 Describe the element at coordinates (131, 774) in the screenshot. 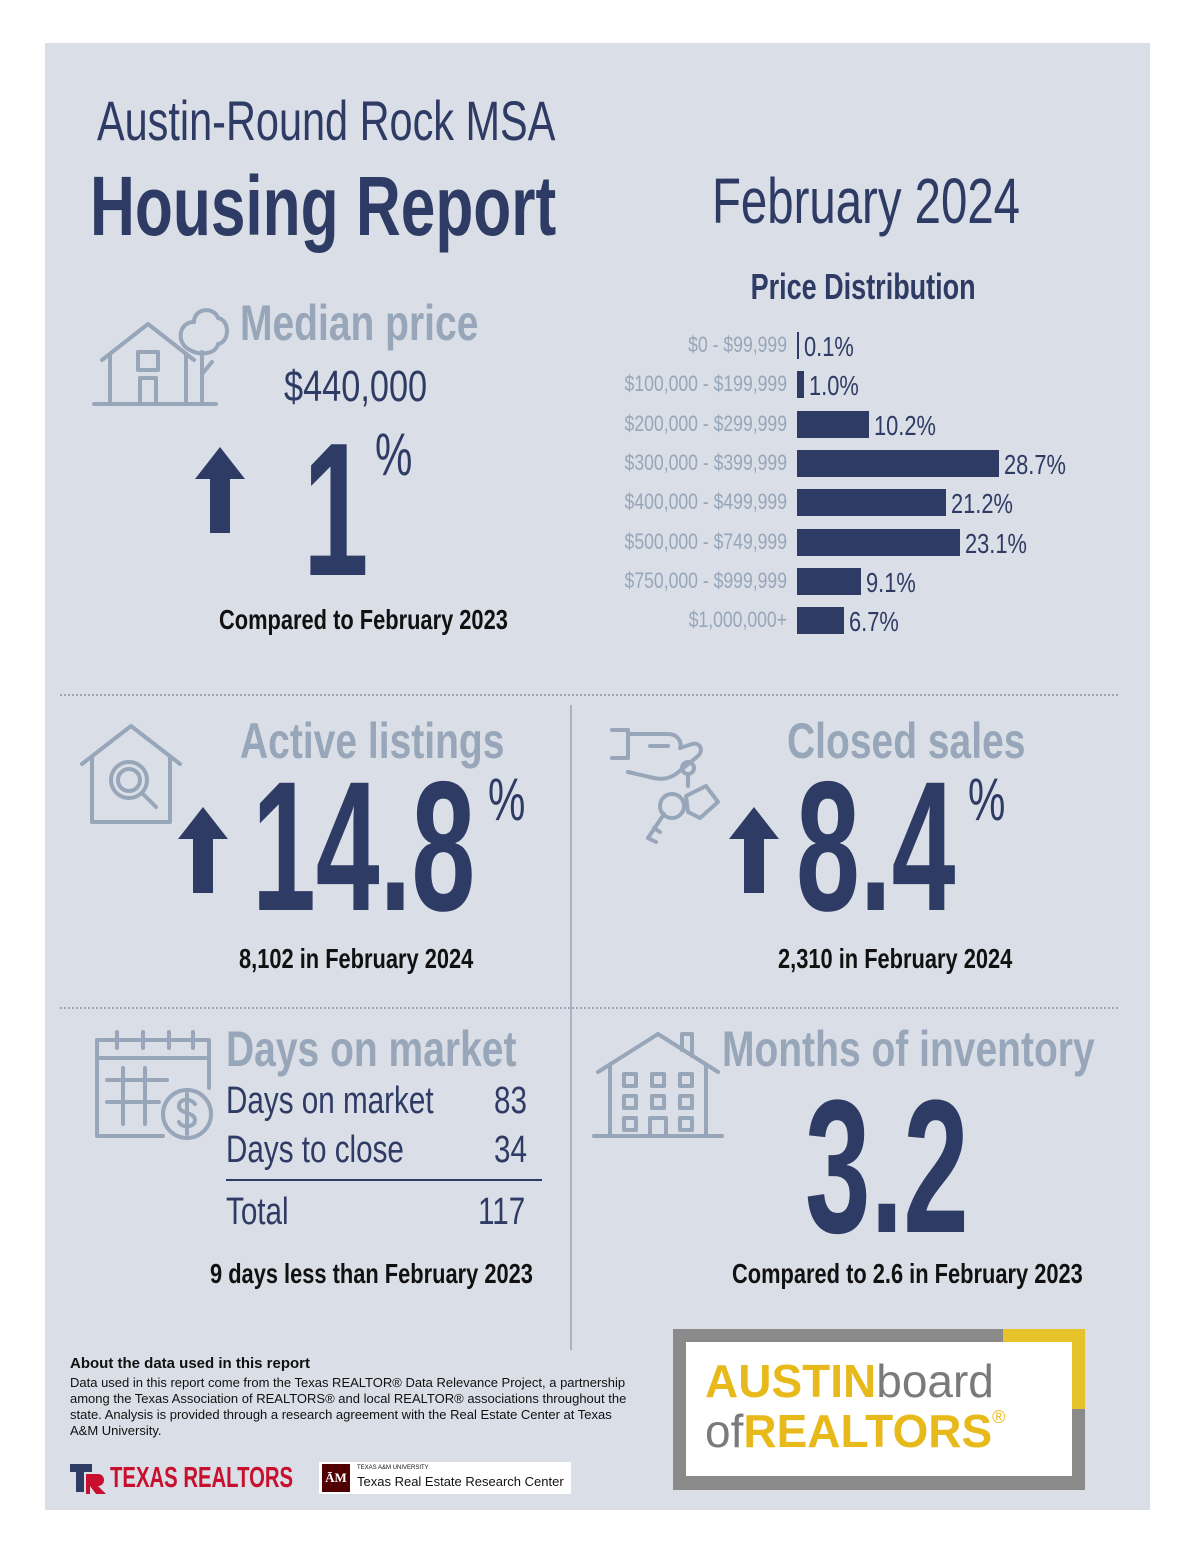

I see `house-search-icon` at that location.